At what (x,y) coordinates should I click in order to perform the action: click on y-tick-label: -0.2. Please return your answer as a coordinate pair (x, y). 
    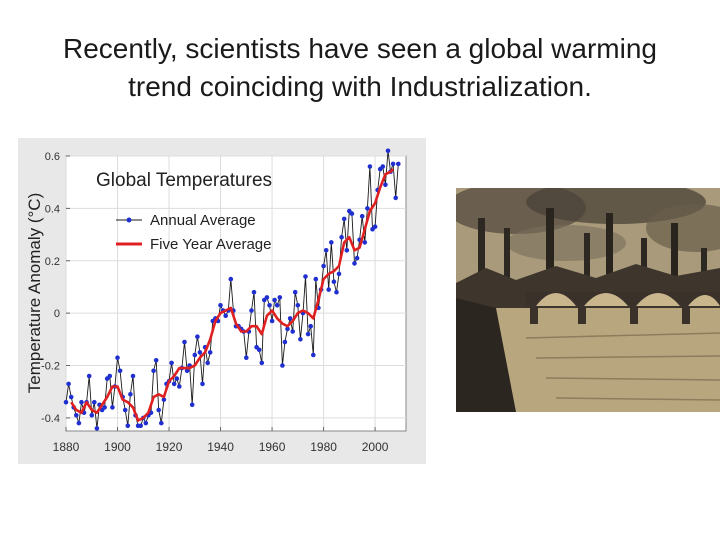
    Looking at the image, I should click on (50, 367).